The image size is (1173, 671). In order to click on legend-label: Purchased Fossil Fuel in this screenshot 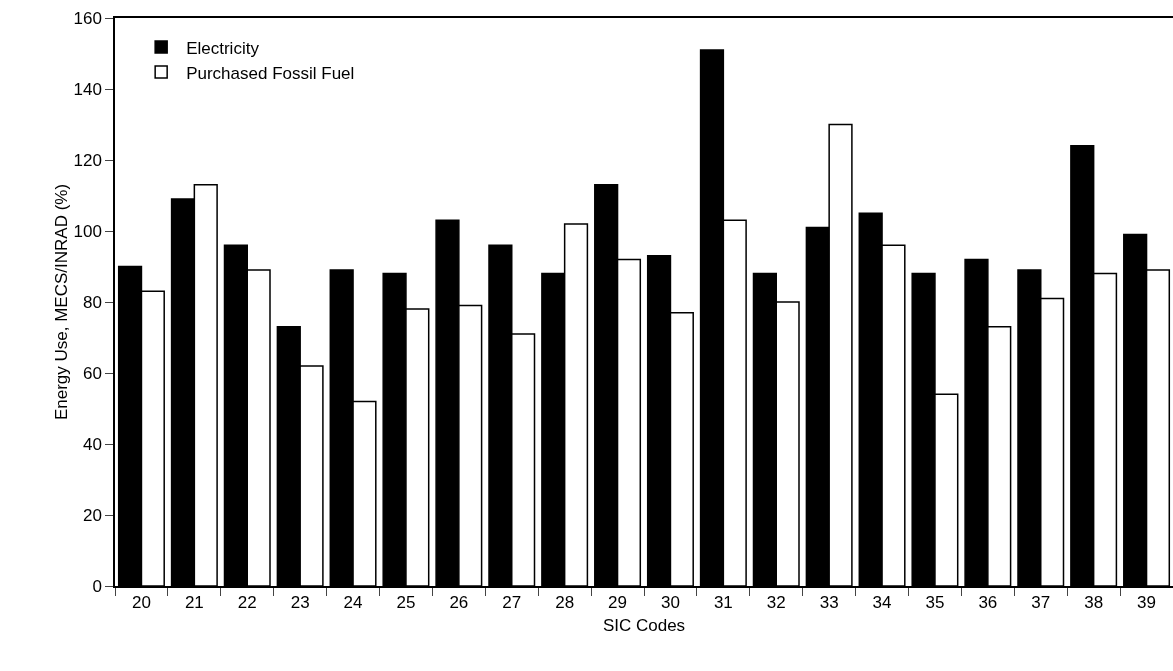, I will do `click(270, 73)`.